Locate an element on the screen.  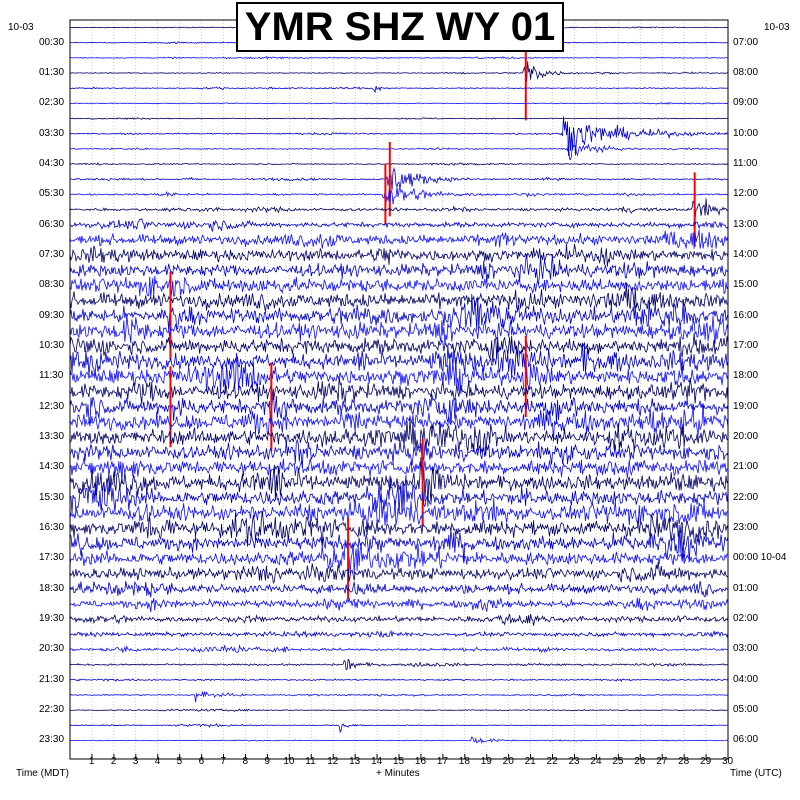
right-time-label: 21:00 is located at coordinates (746, 467).